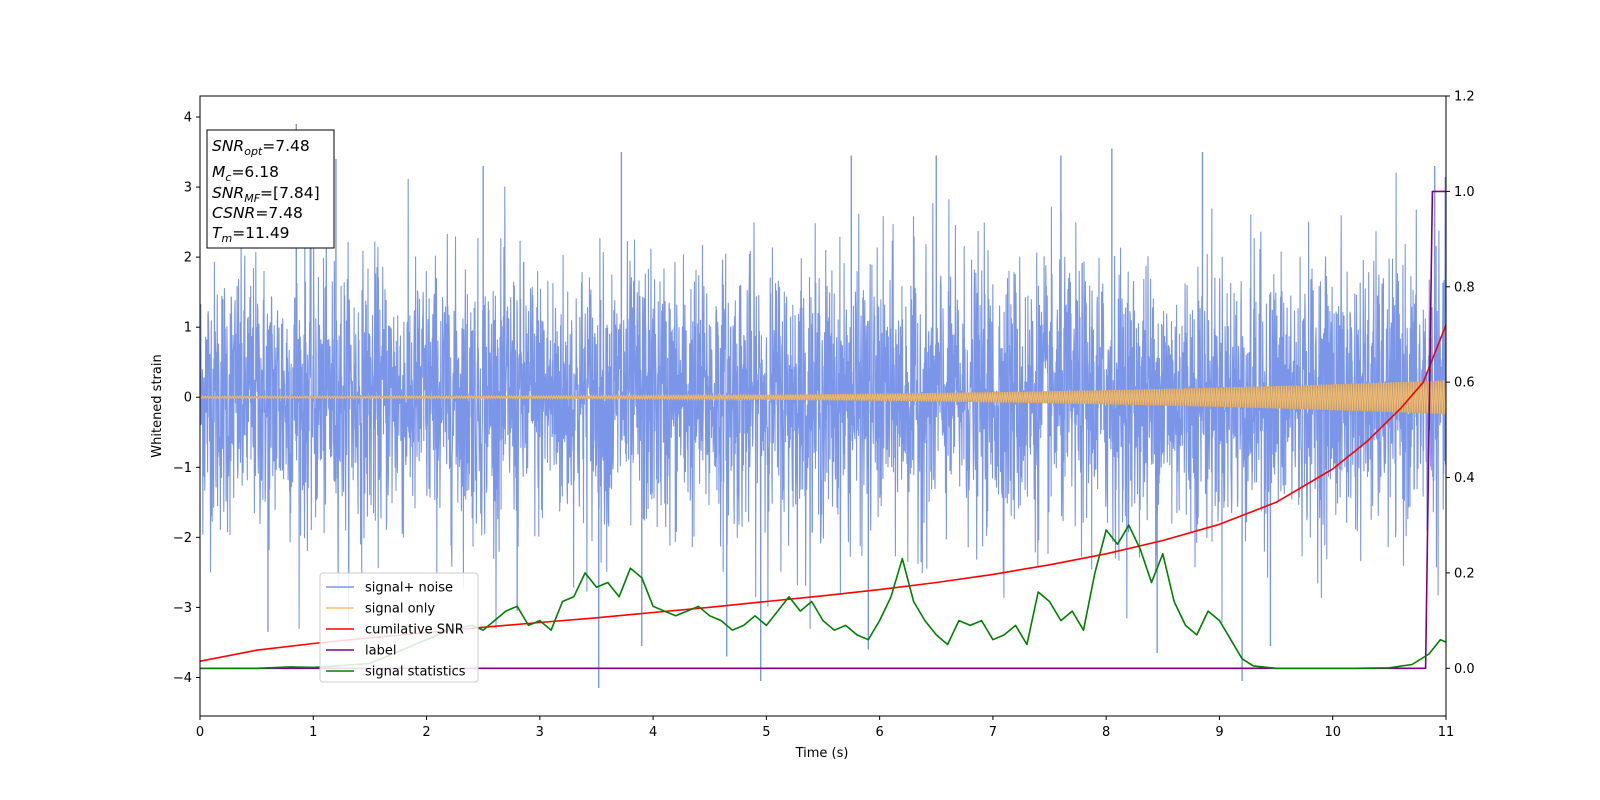  Describe the element at coordinates (1464, 287) in the screenshot. I see `y2-tick-label: 0.8` at that location.